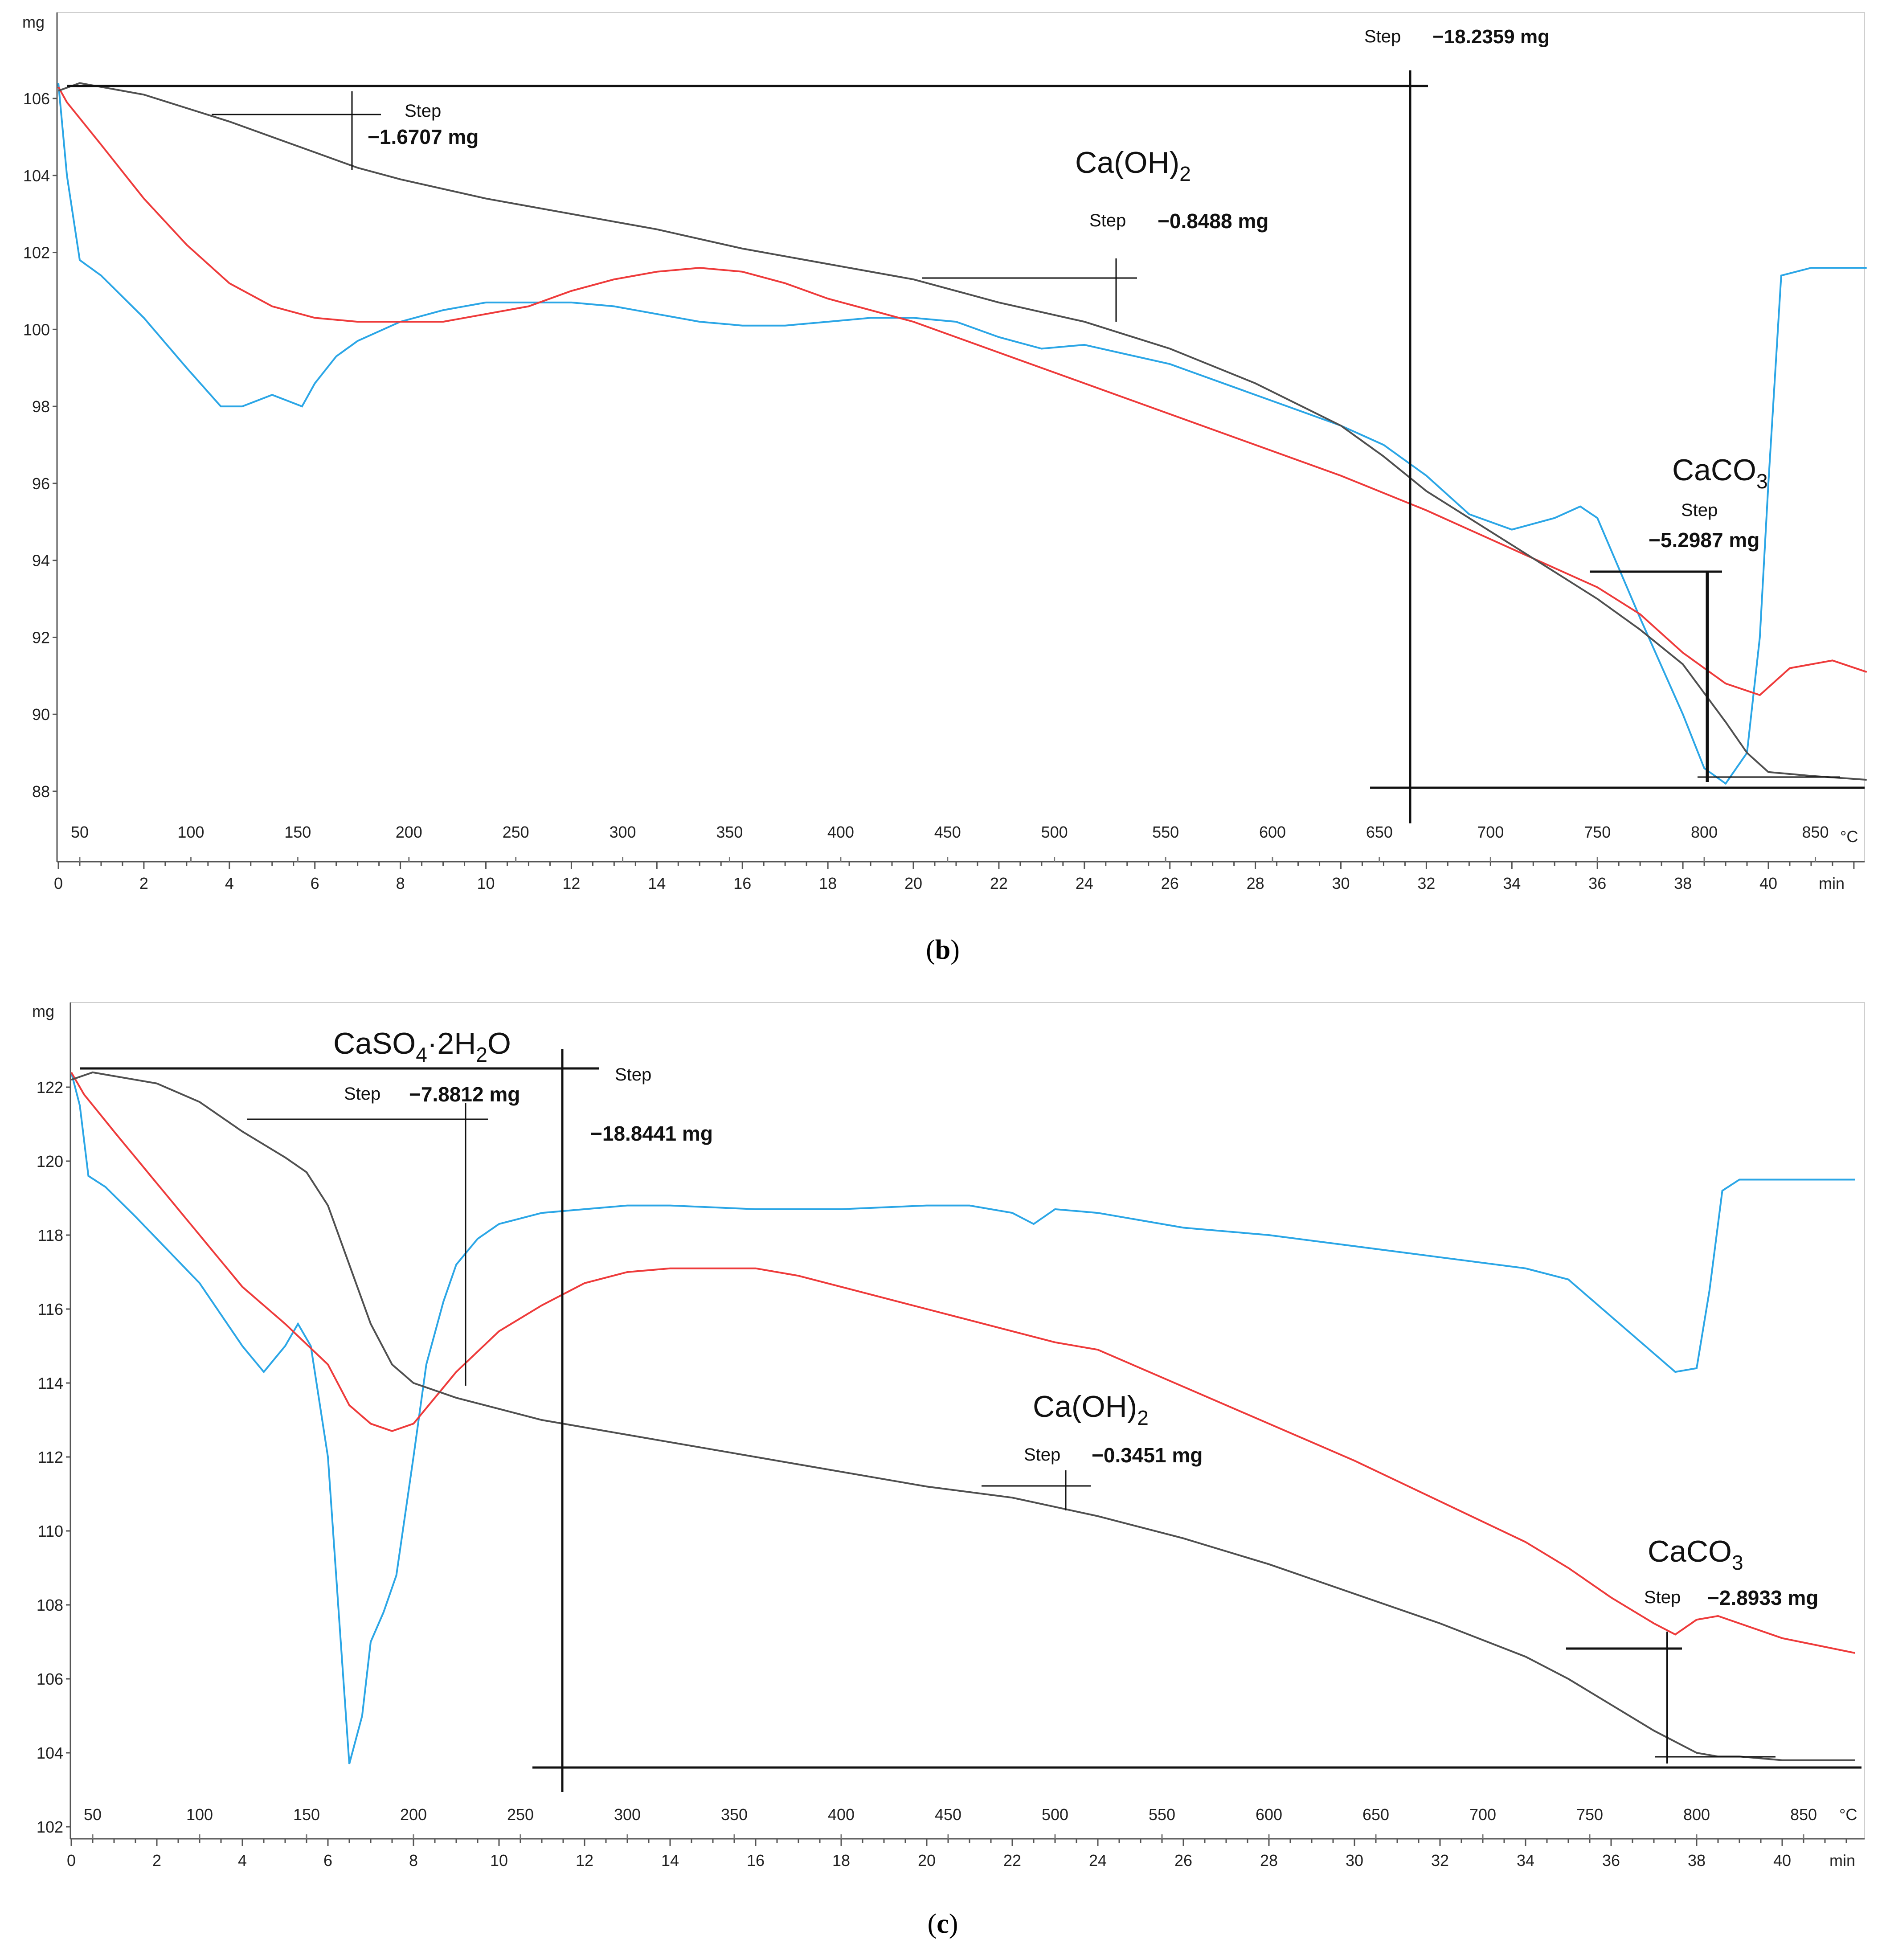  I want to click on panel-c-x-tick-label: 36, so click(1611, 1860).